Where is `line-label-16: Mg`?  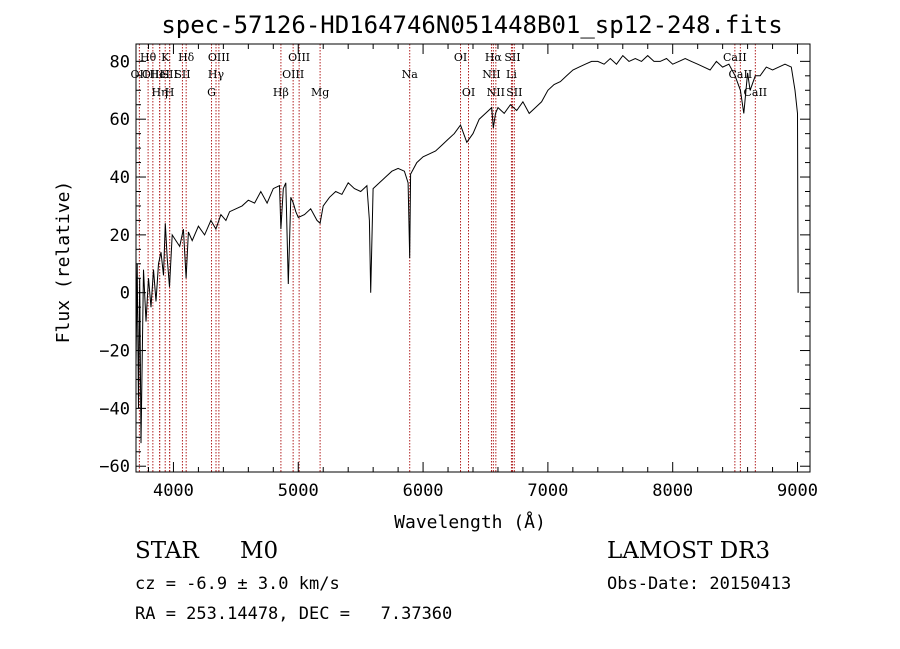
line-label-16: Mg is located at coordinates (320, 92).